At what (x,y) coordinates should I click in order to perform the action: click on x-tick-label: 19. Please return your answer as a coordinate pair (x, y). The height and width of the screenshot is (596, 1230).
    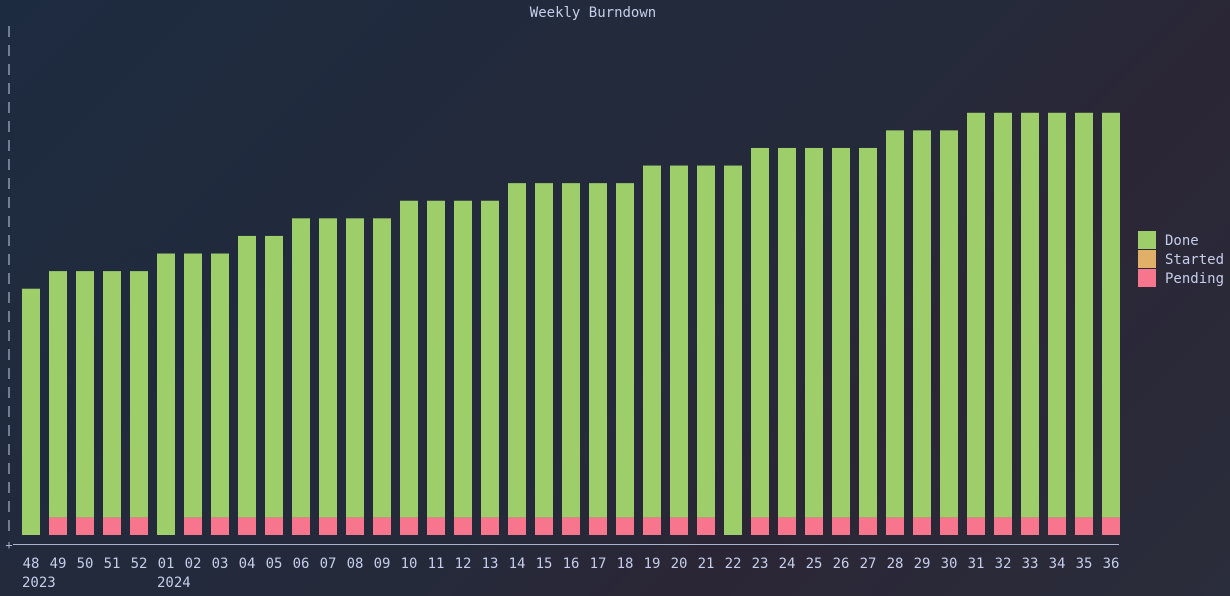
    Looking at the image, I should click on (652, 564).